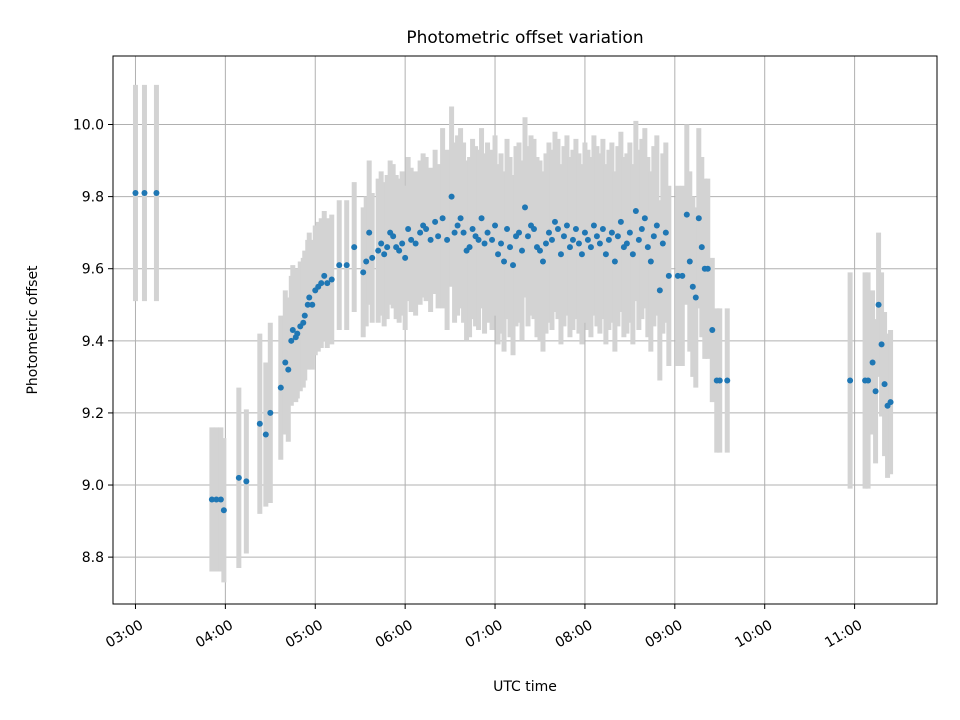  What do you see at coordinates (93, 198) in the screenshot?
I see `y-tick-label: 9.8` at bounding box center [93, 198].